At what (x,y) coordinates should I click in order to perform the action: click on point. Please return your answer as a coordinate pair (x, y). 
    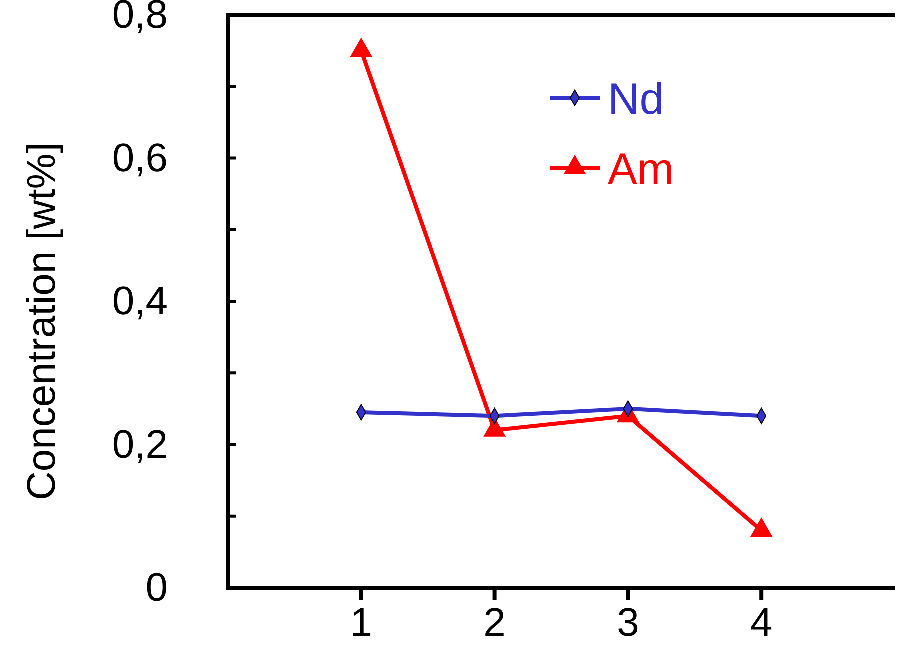
    Looking at the image, I should click on (361, 48).